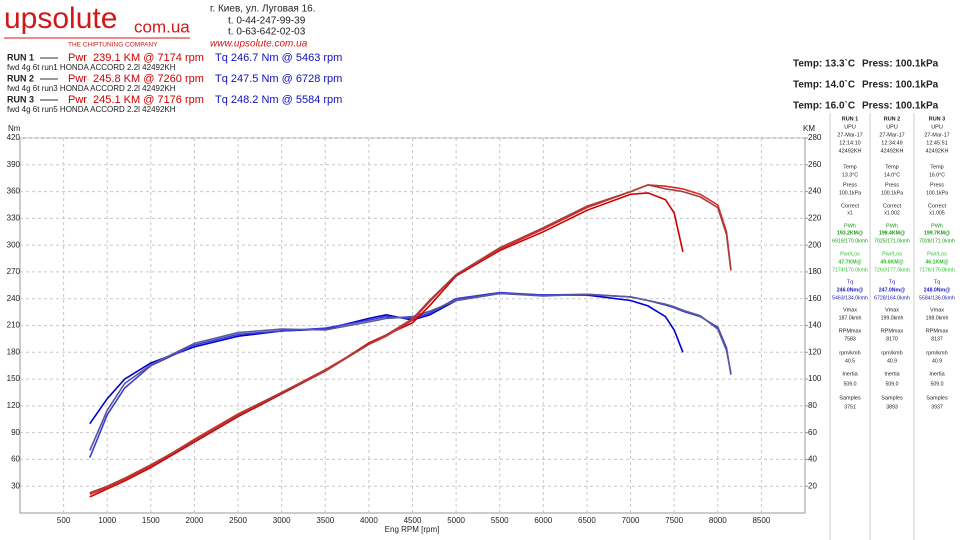 This screenshot has width=960, height=540. Describe the element at coordinates (850, 270) in the screenshot. I see `table-cell: 7174/170.0kmh` at that location.